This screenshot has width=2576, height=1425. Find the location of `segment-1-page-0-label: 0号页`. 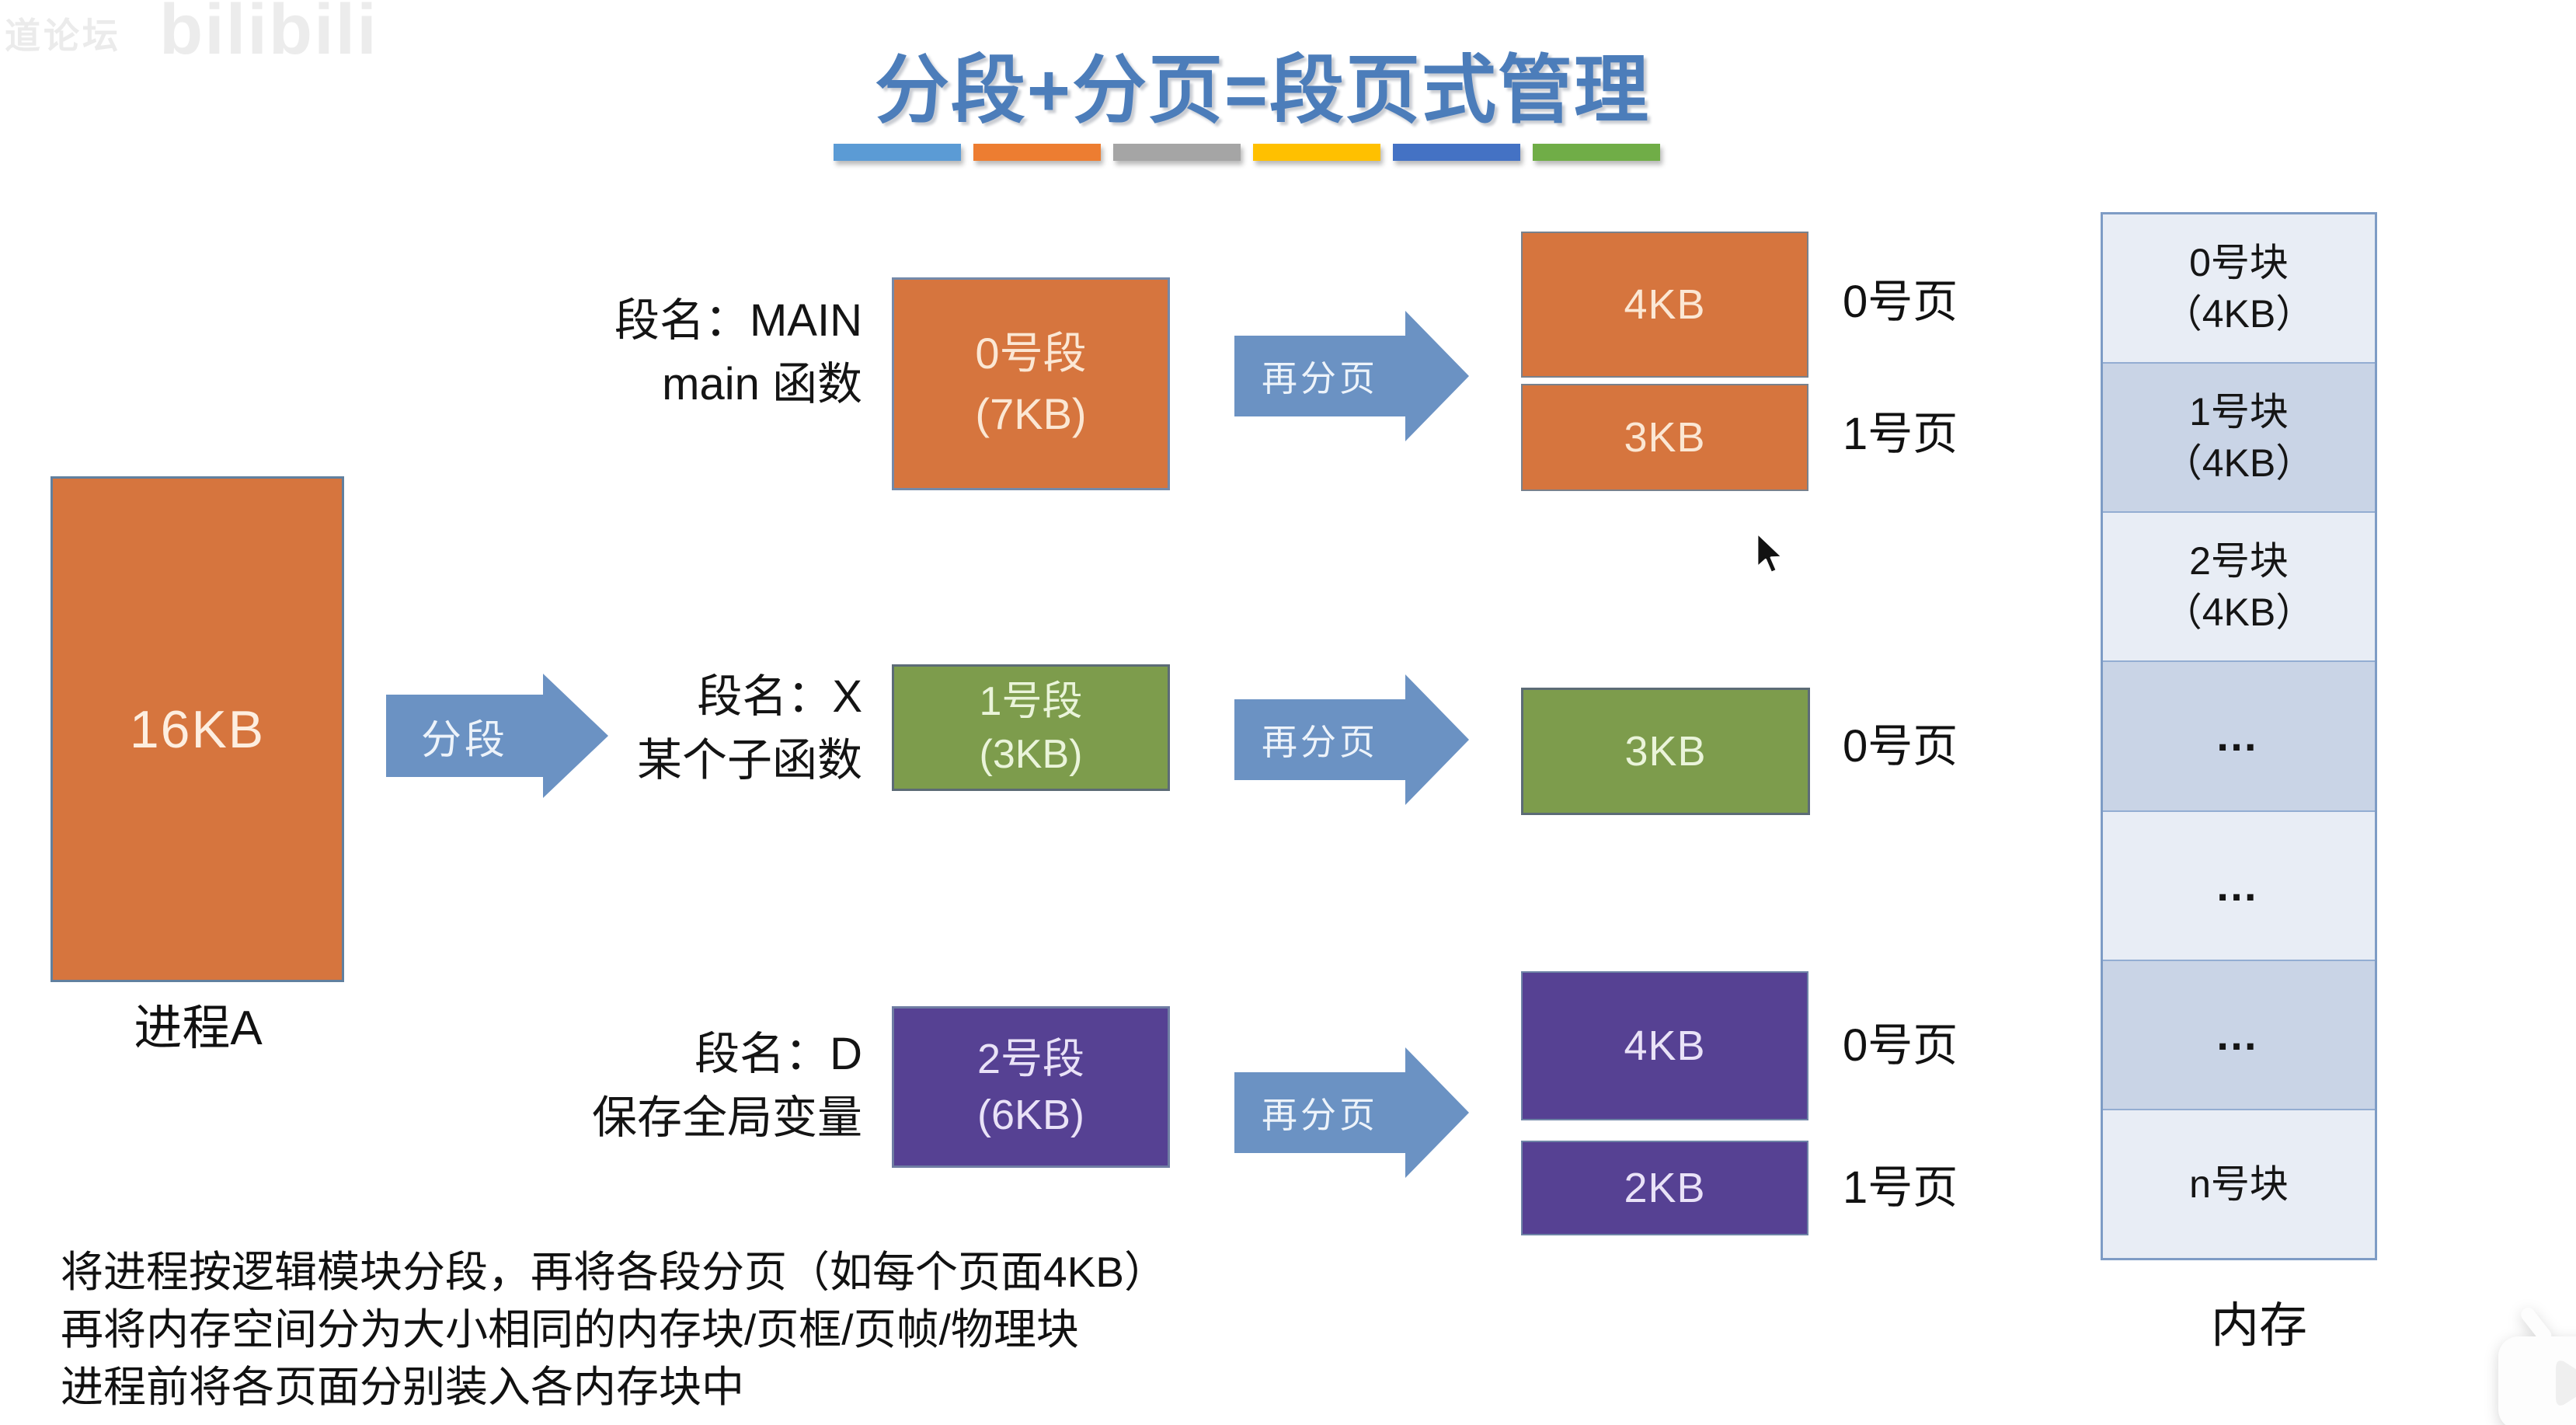

segment-1-page-0-label: 0号页 is located at coordinates (1901, 746).